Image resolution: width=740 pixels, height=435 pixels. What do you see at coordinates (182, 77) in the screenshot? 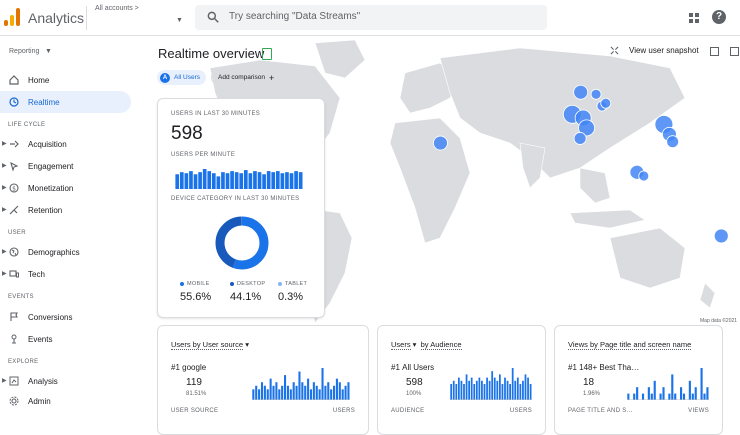
I see `all-users-chip: A All Users` at bounding box center [182, 77].